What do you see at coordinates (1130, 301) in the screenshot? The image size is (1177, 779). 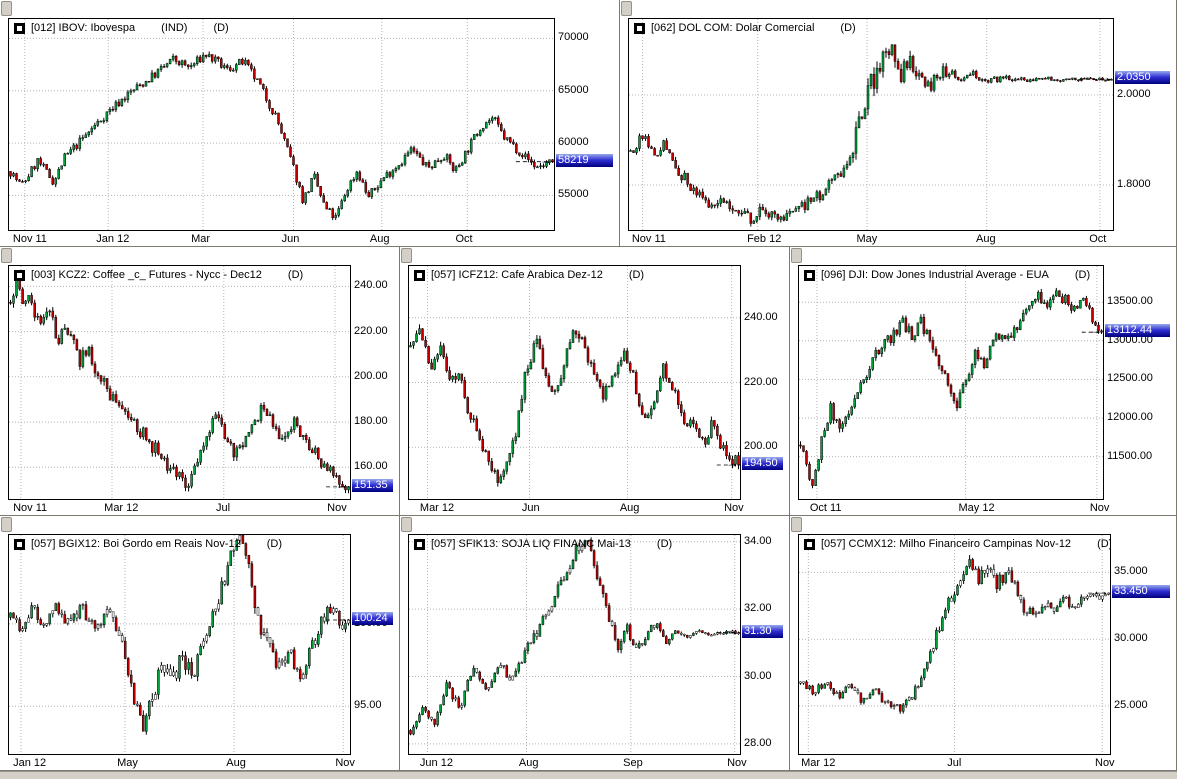 I see `y-axis-tick-label: 13500.00` at bounding box center [1130, 301].